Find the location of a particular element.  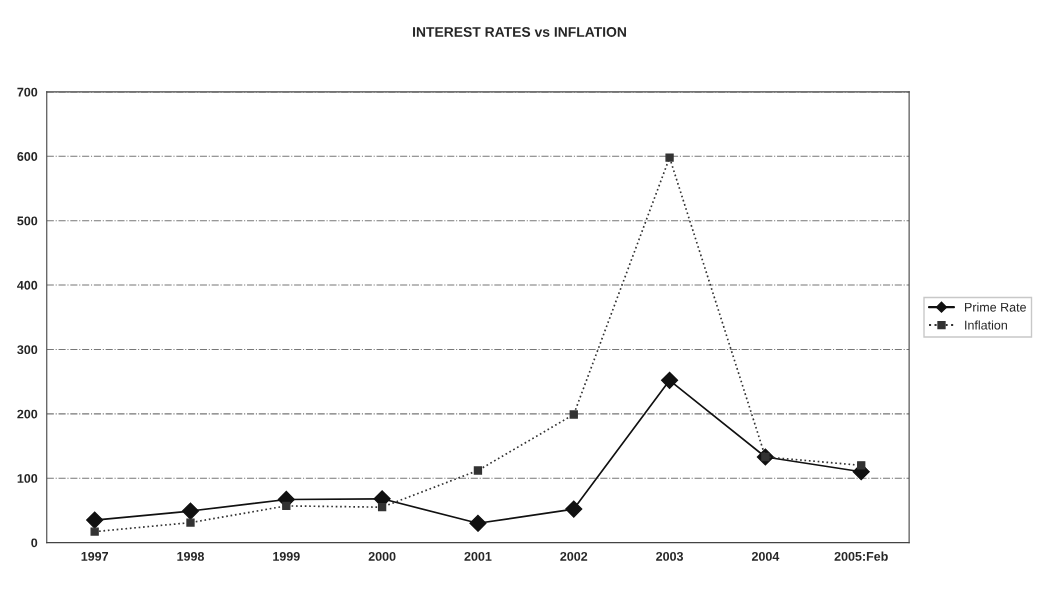

x-tick-label: 2000 is located at coordinates (382, 556).